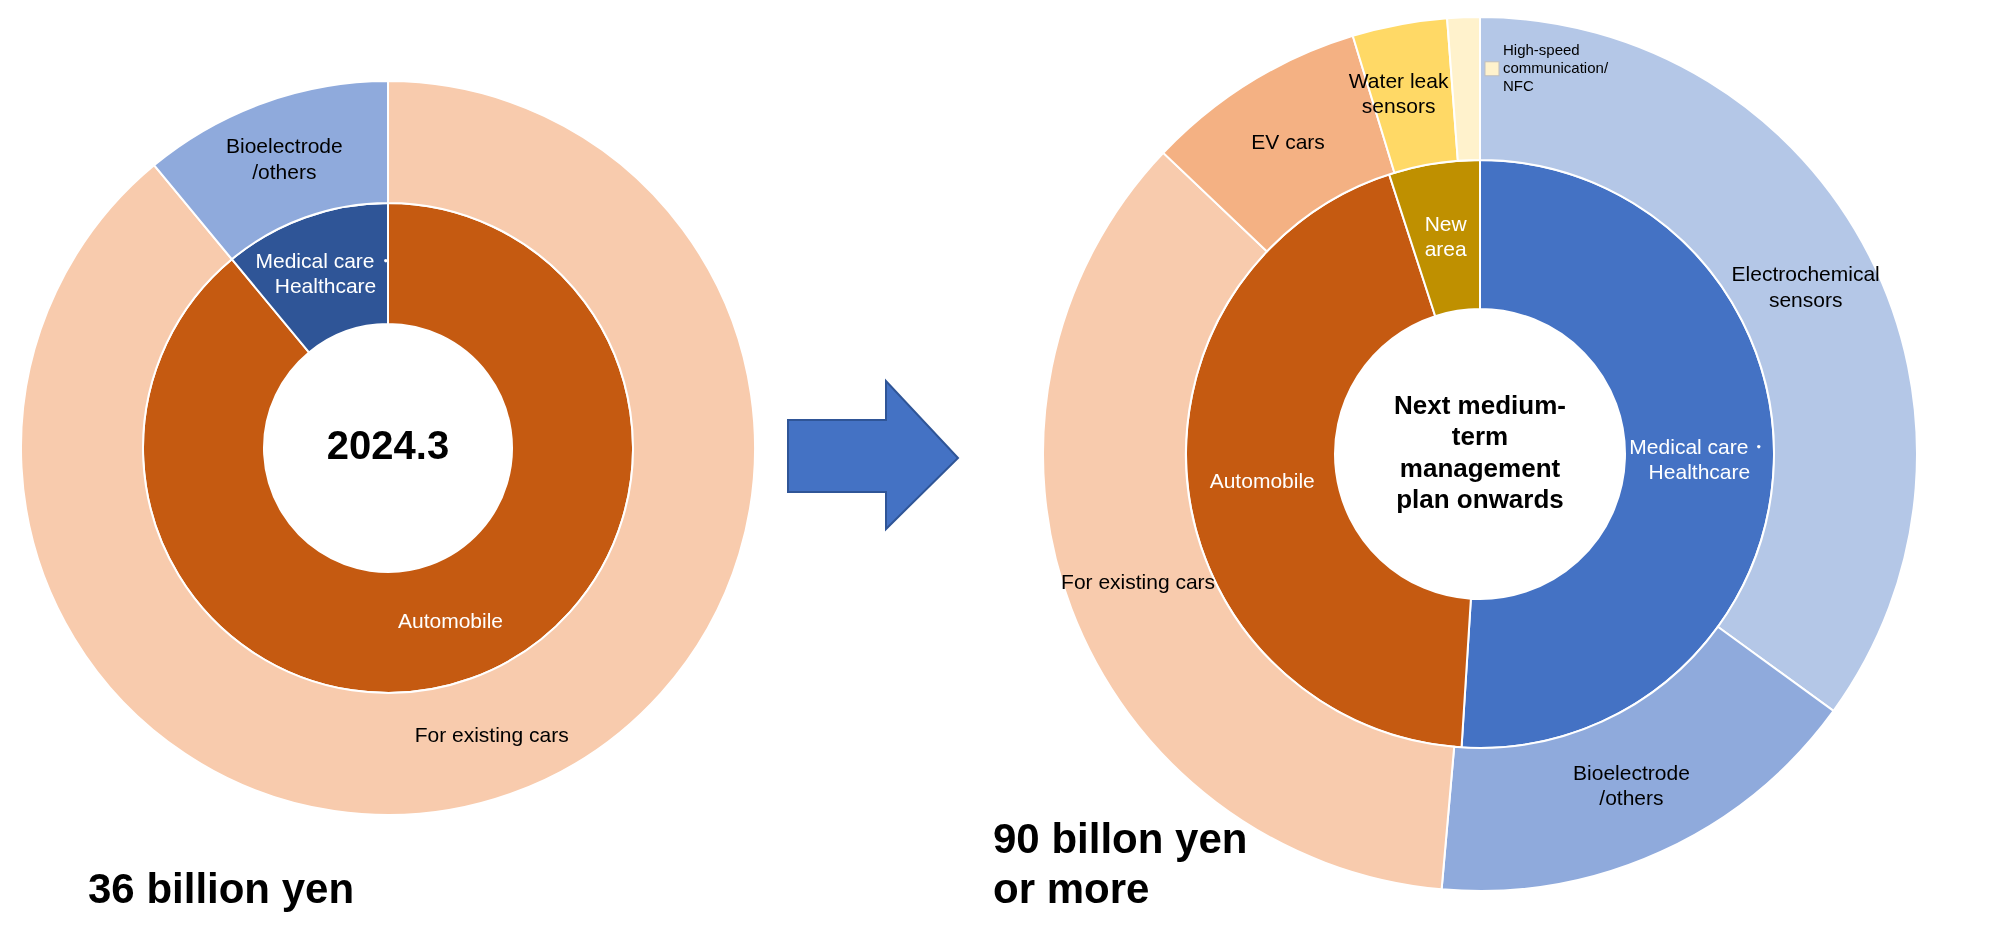  I want to click on text: Next medium- term management plan onwards, so click(1480, 452).